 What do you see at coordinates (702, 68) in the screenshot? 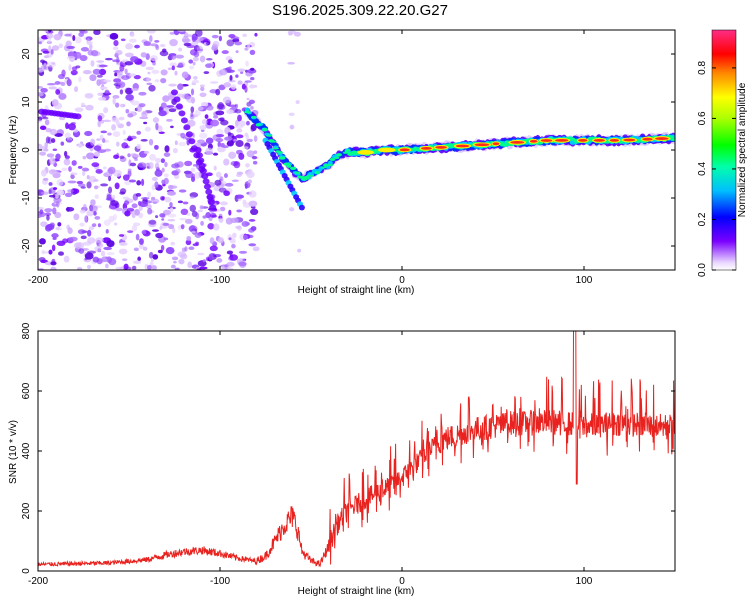
I see `colorbar-tick-label: 0.8` at bounding box center [702, 68].